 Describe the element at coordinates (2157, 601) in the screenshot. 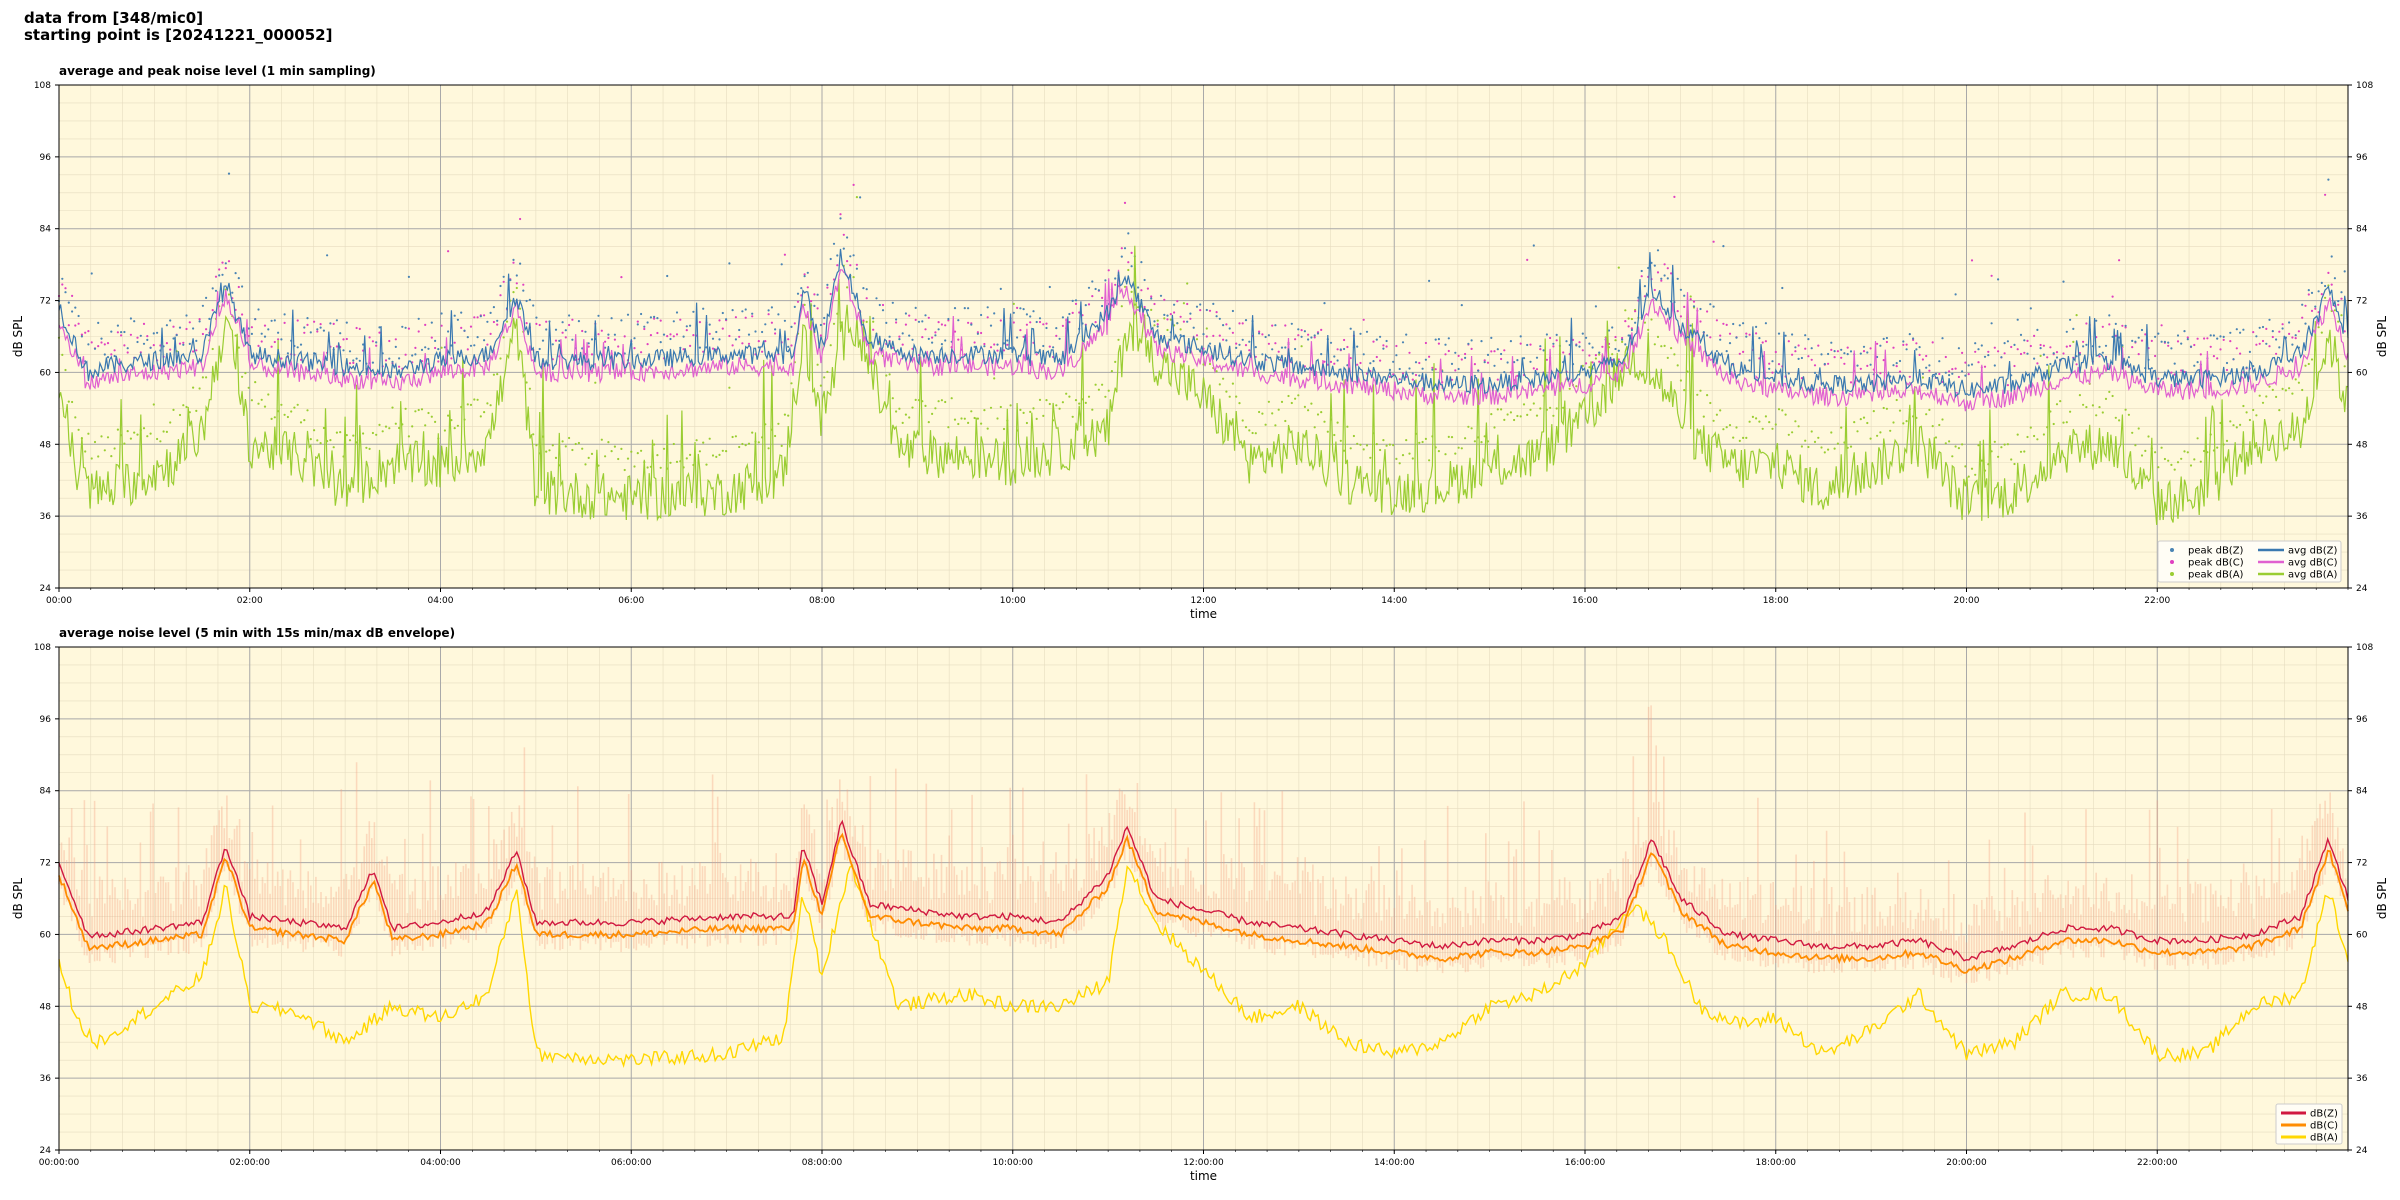

I see `x-tick-label: 22:00` at that location.